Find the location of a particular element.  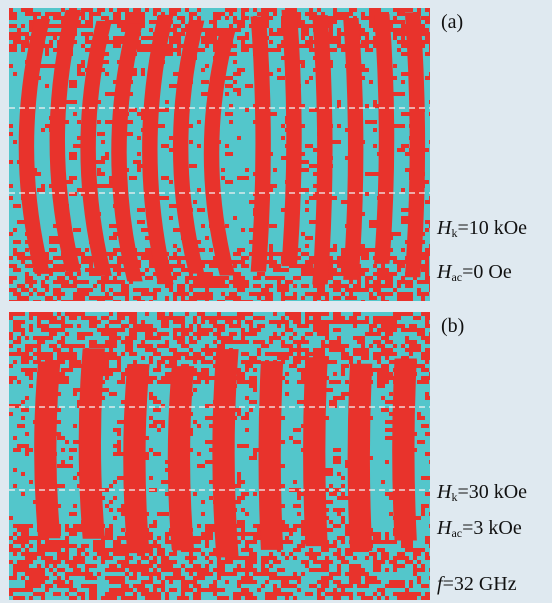

panel-b-param-hac: Hac=3 kOe is located at coordinates (479, 528).